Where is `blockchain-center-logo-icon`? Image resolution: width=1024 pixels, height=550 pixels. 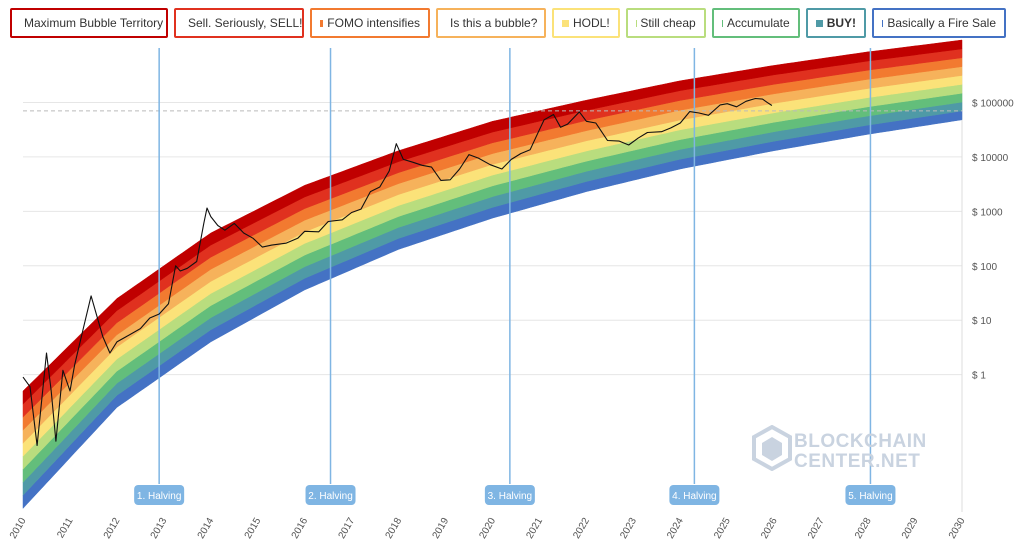
blockchain-center-logo-icon is located at coordinates (772, 448).